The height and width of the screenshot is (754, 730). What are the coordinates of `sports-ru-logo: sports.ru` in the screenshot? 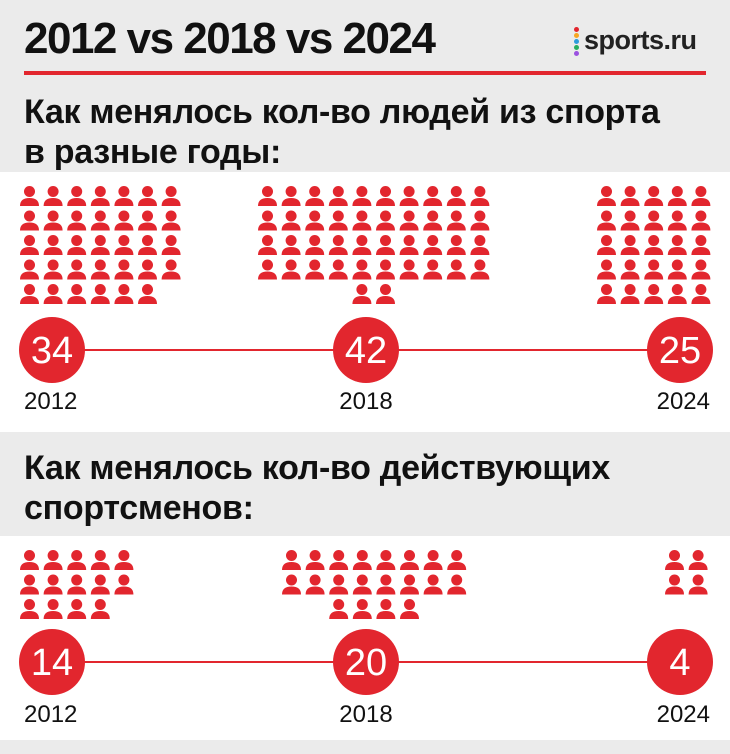 It's located at (634, 40).